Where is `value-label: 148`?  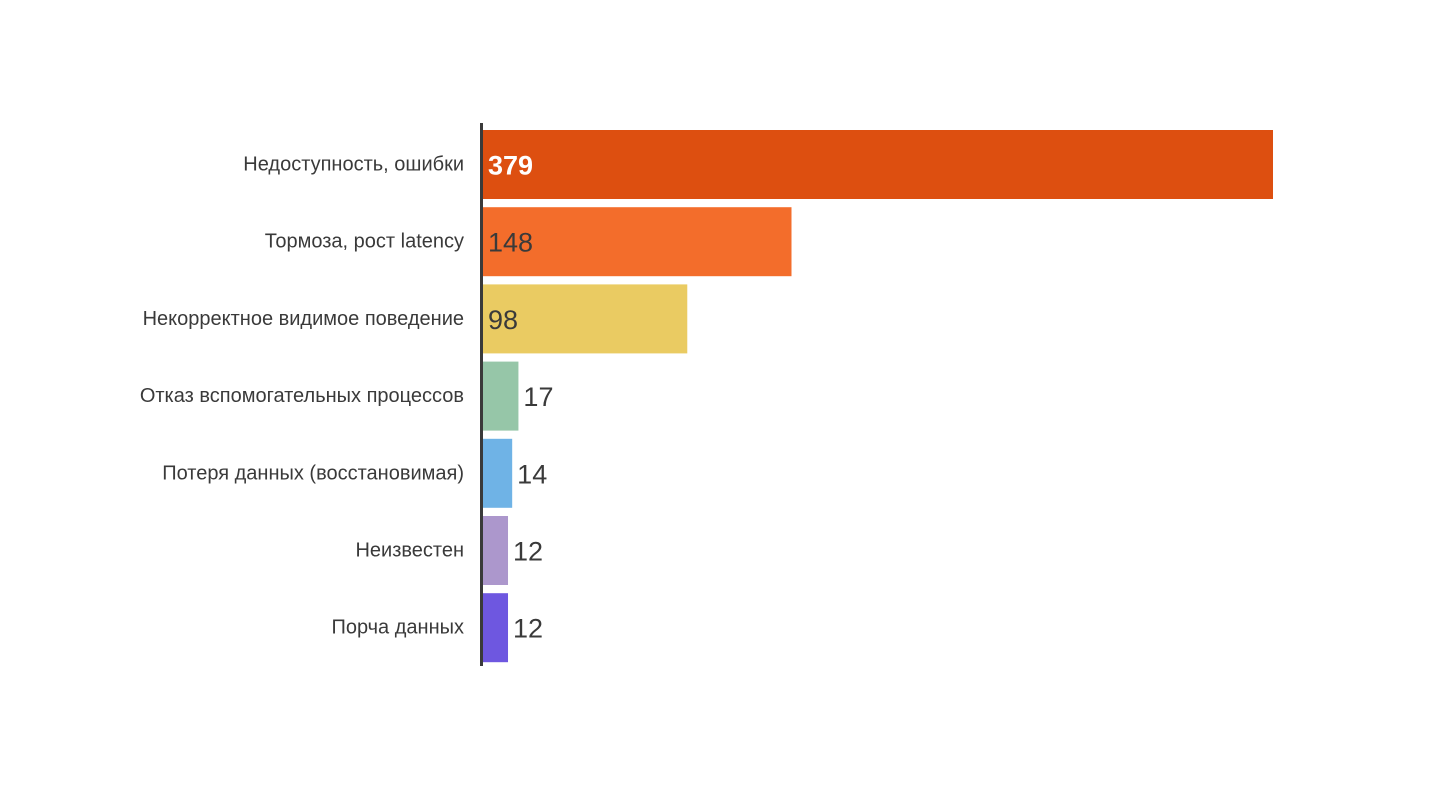
value-label: 148 is located at coordinates (510, 243).